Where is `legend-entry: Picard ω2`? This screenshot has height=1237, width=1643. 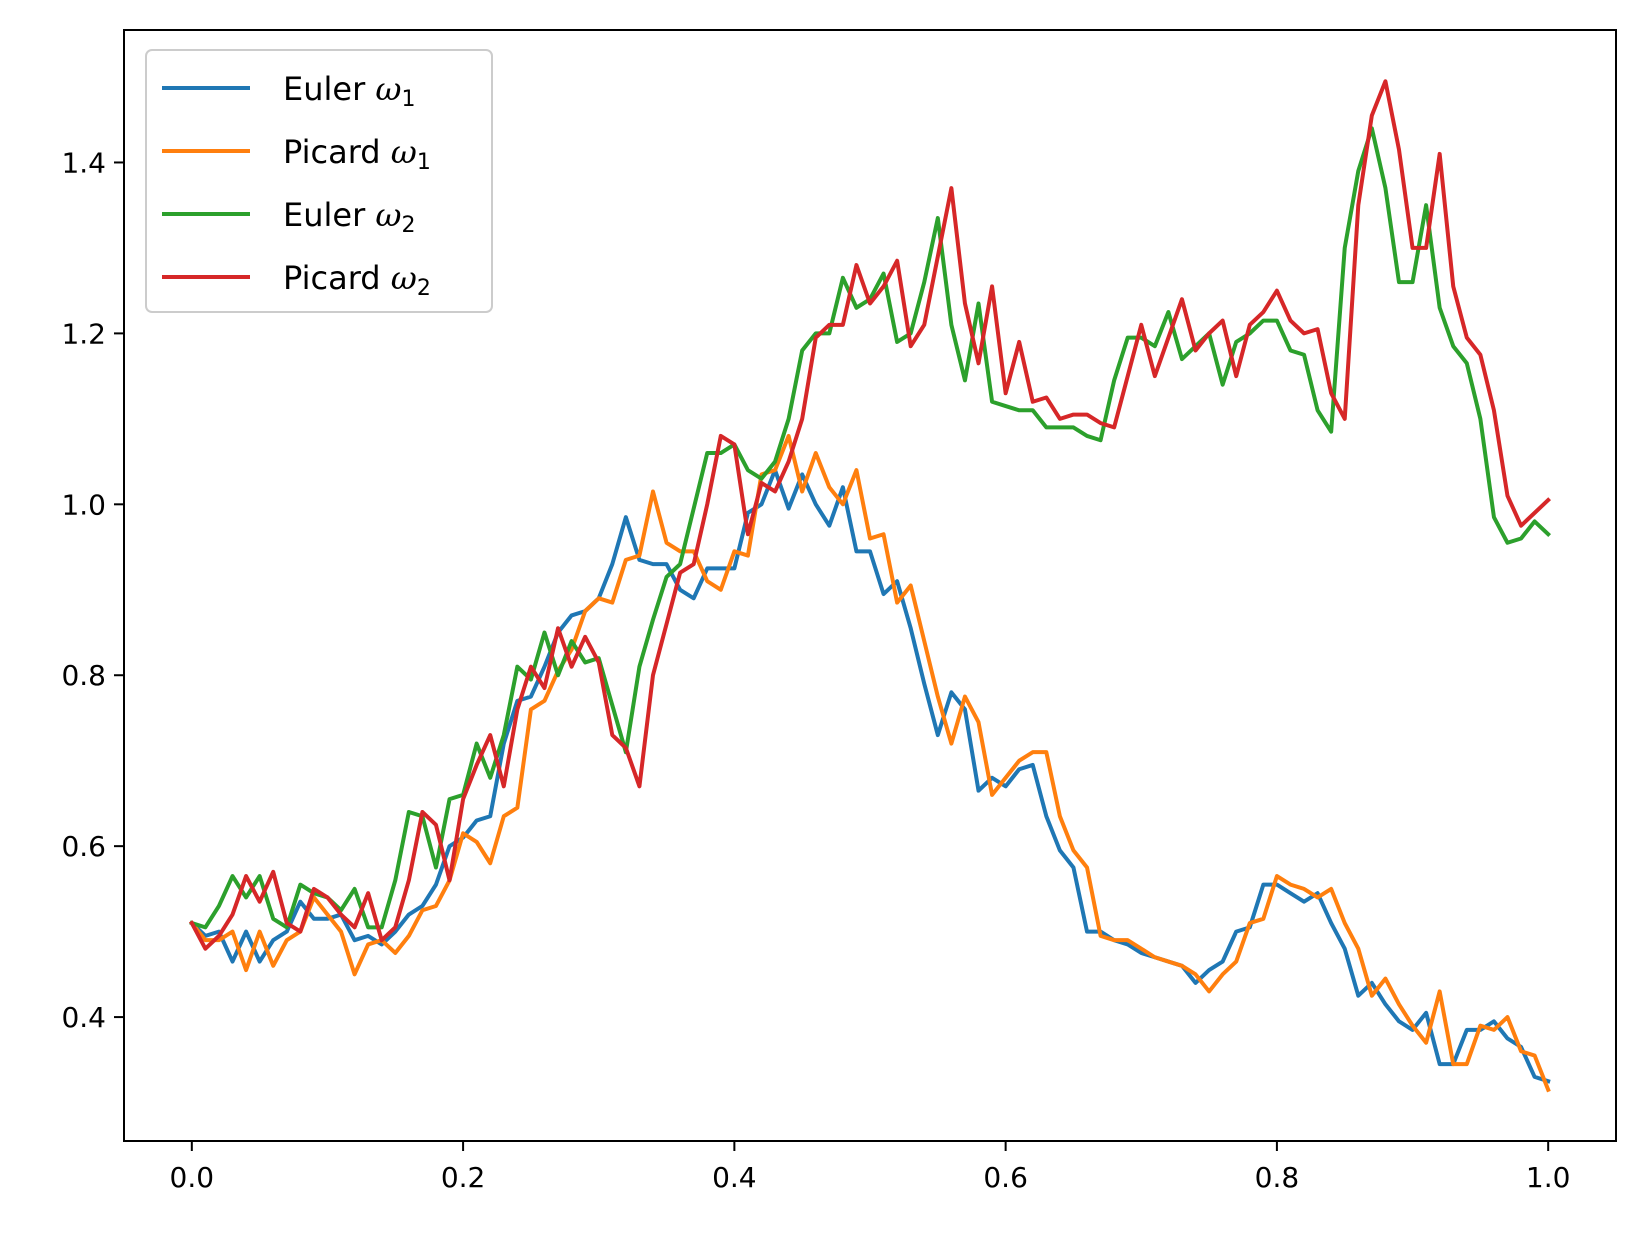 legend-entry: Picard ω2 is located at coordinates (296, 280).